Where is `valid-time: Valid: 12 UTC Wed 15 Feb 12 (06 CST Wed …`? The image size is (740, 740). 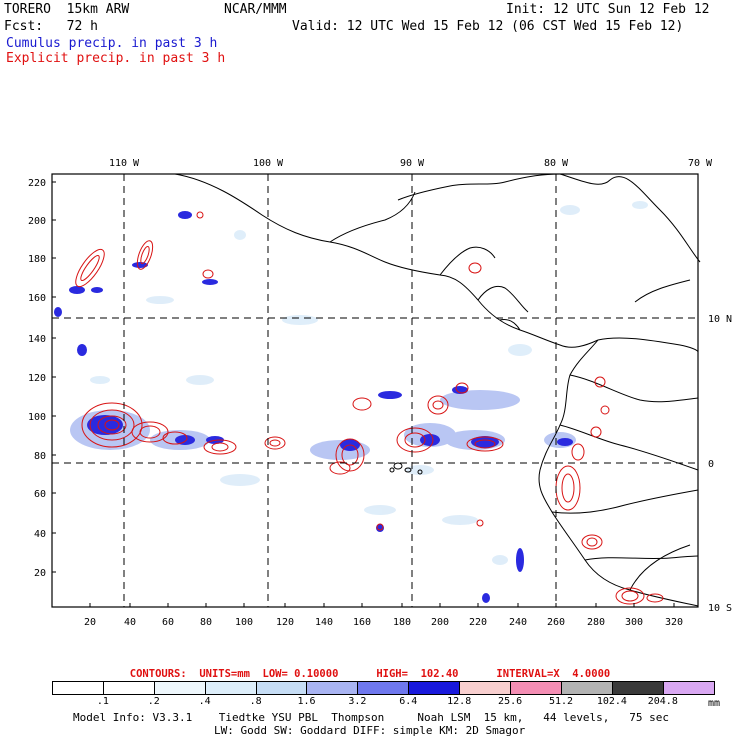
valid-time: Valid: 12 UTC Wed 15 Feb 12 (06 CST Wed … is located at coordinates (488, 26).